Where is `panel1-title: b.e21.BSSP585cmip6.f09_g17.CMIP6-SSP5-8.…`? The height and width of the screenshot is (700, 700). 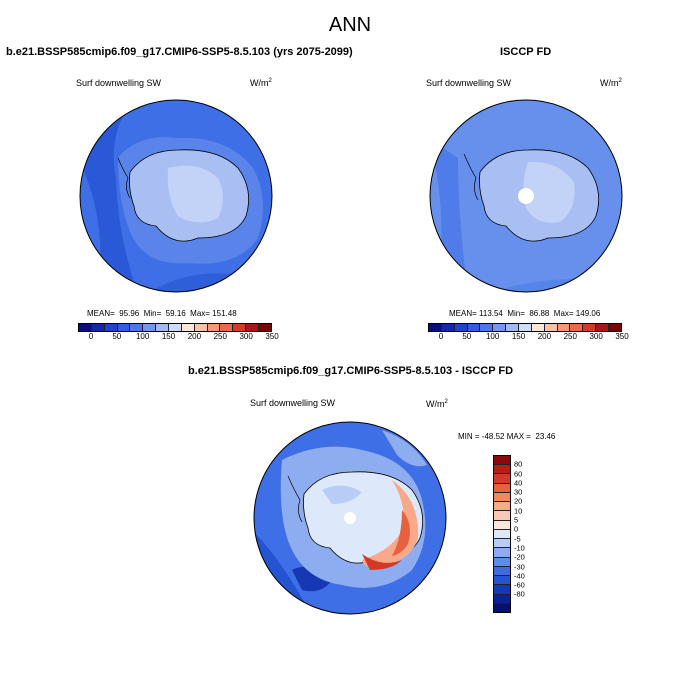 panel1-title: b.e21.BSSP585cmip6.f09_g17.CMIP6-SSP5-8.… is located at coordinates (179, 52).